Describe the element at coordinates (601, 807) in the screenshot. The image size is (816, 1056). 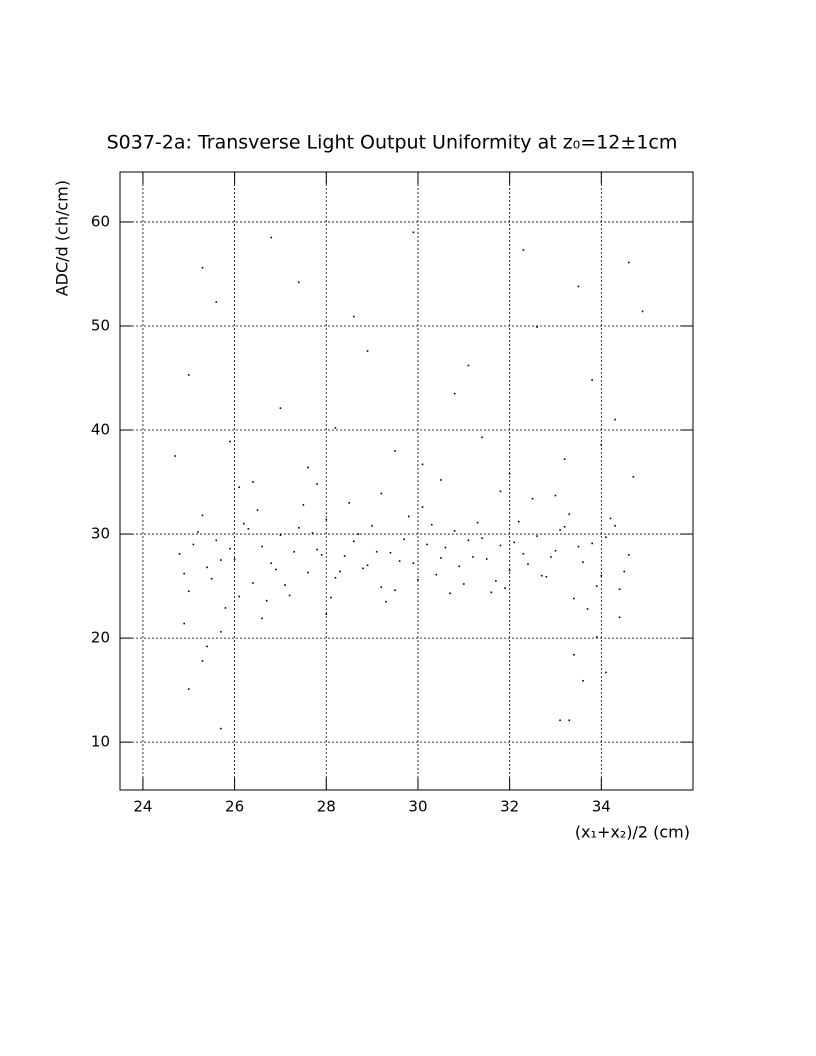
I see `x-tick-label: 34` at that location.